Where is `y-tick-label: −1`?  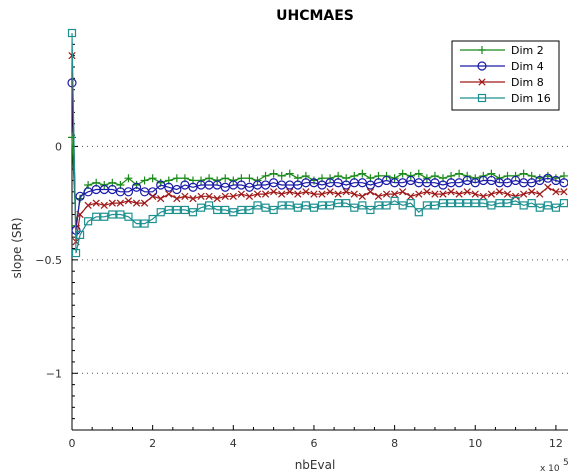 y-tick-label: −1 is located at coordinates (54, 373).